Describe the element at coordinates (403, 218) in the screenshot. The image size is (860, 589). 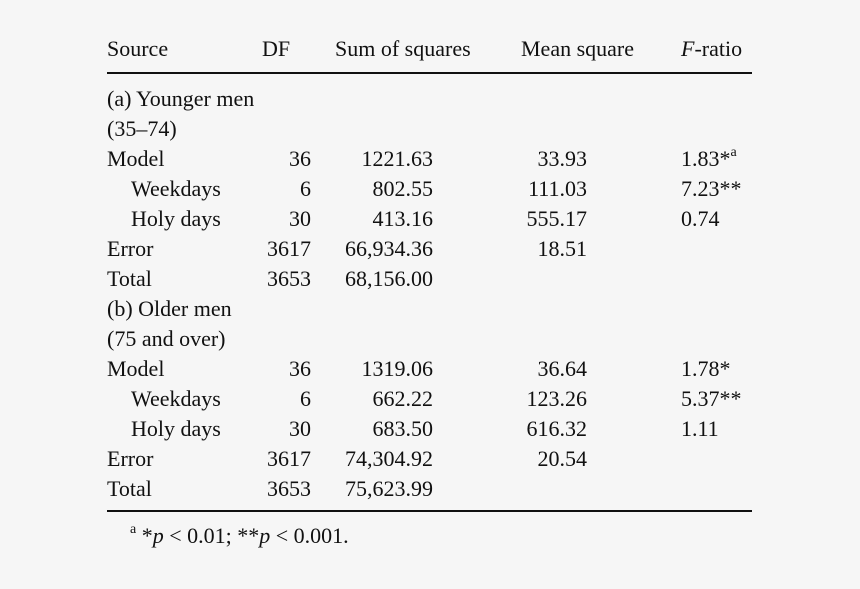
I see `row-ss: 413.16` at that location.